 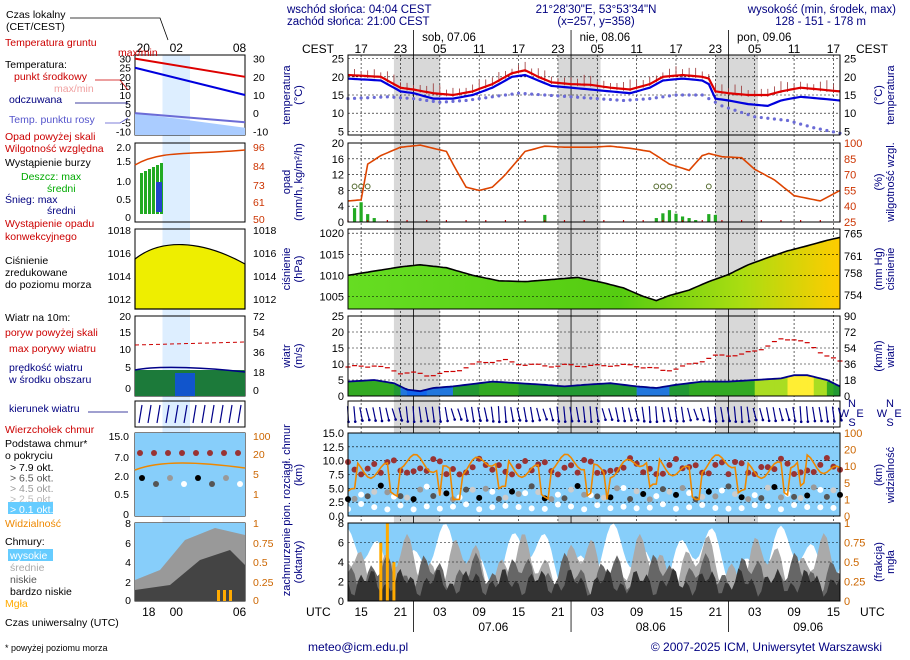 I want to click on wind-panel-frame, so click(x=594, y=356).